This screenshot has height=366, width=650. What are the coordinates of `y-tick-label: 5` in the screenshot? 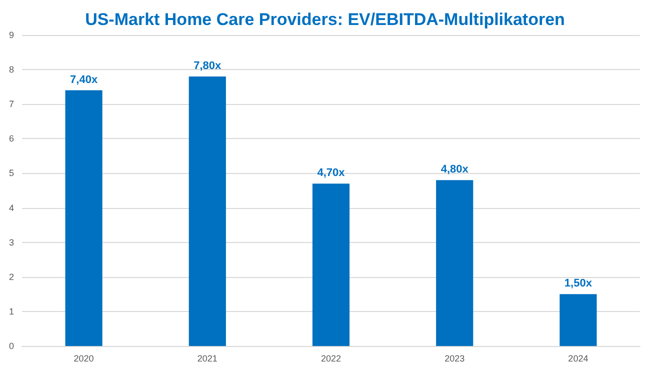 It's located at (11, 173).